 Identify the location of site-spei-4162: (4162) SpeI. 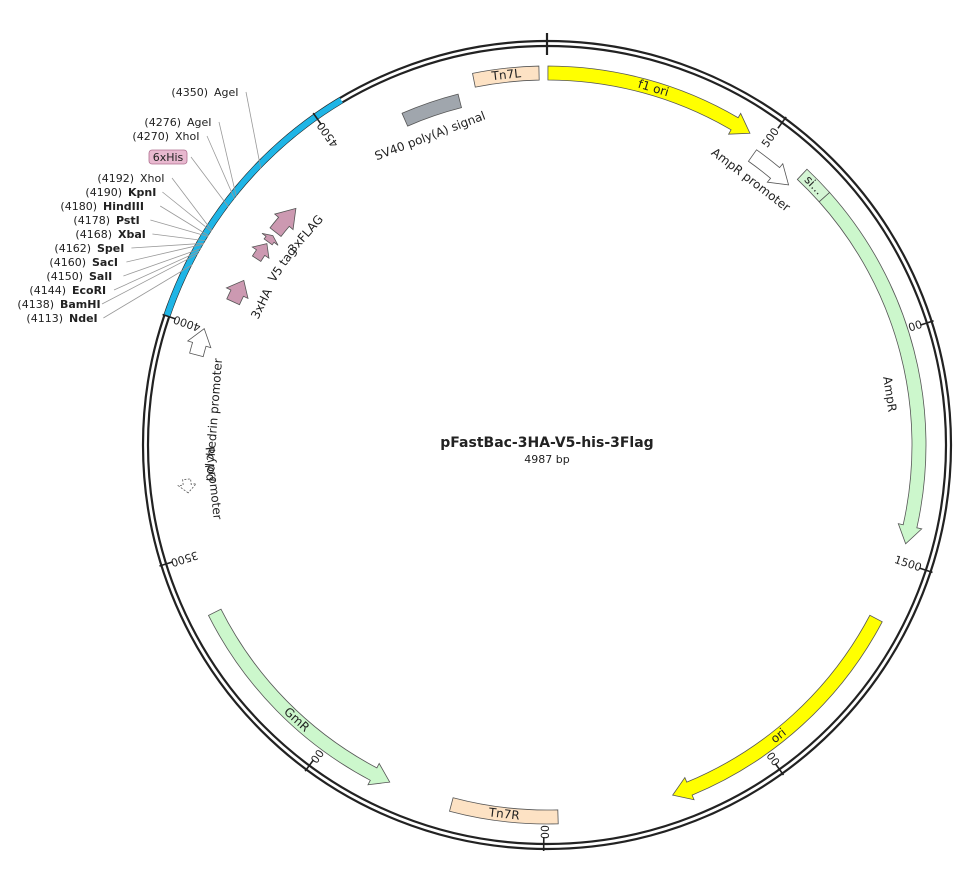
(129, 248).